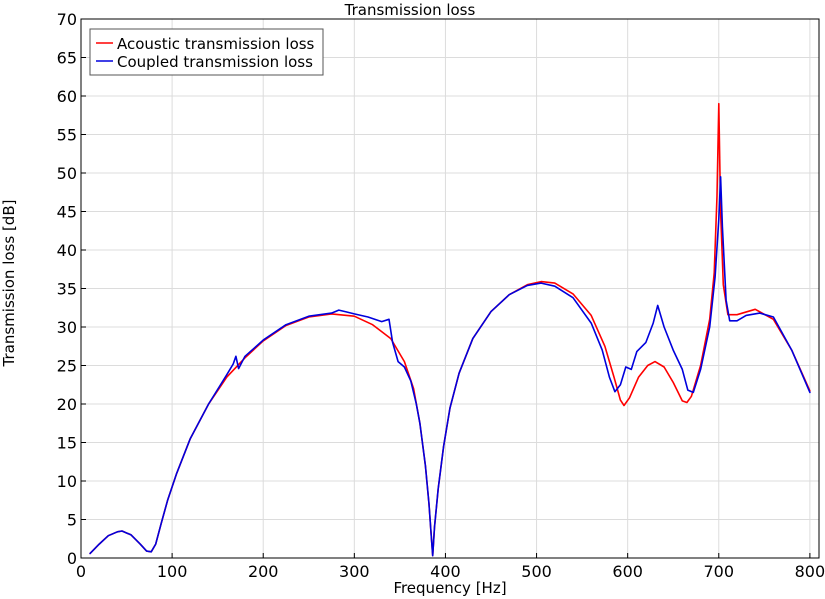  I want to click on x-tick-label: 500, so click(536, 571).